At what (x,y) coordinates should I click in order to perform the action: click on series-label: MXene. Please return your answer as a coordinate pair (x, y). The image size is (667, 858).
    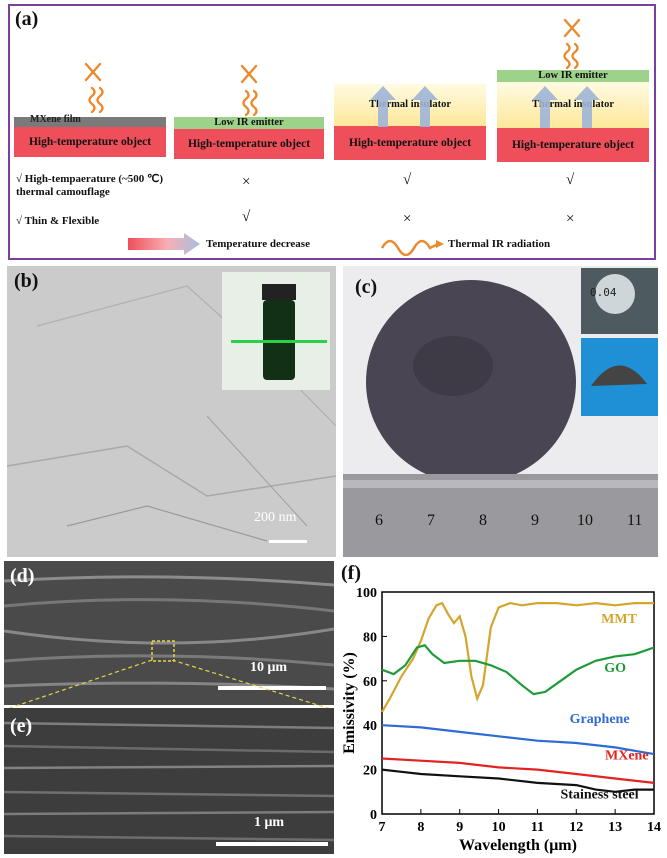
    Looking at the image, I should click on (627, 756).